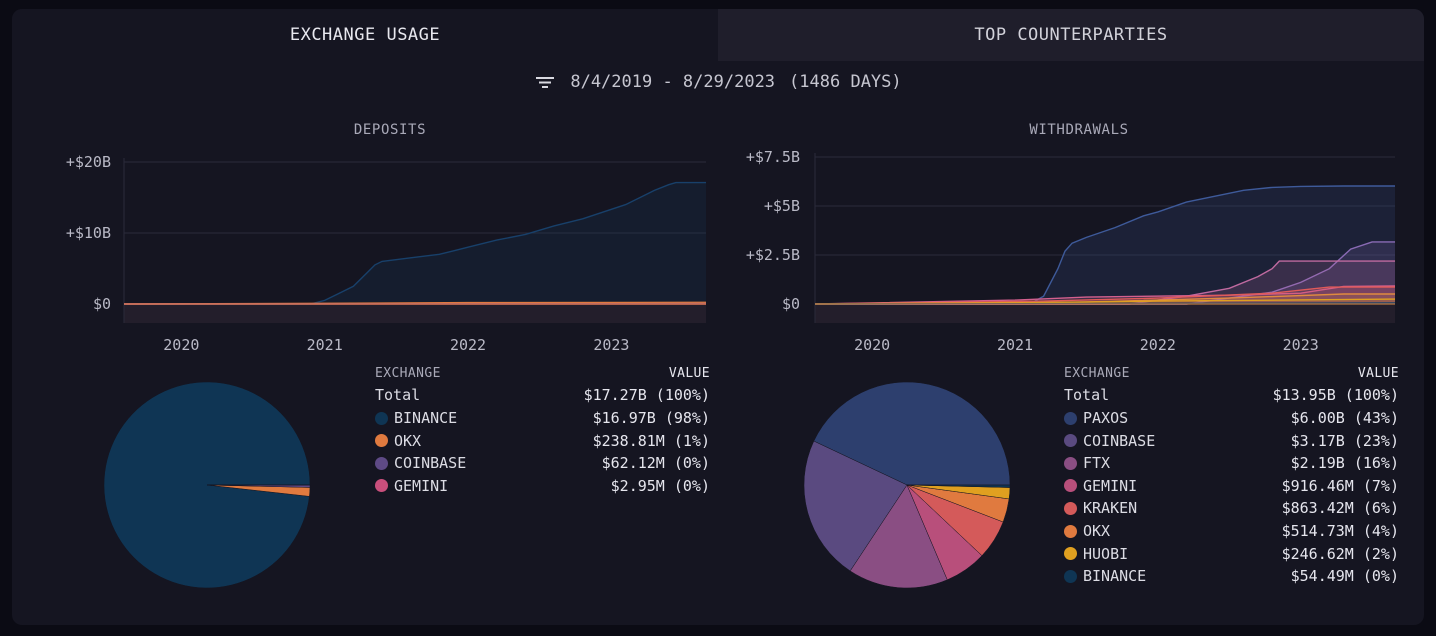 The width and height of the screenshot is (1436, 636). What do you see at coordinates (1105, 299) in the screenshot?
I see `series-area-okx` at bounding box center [1105, 299].